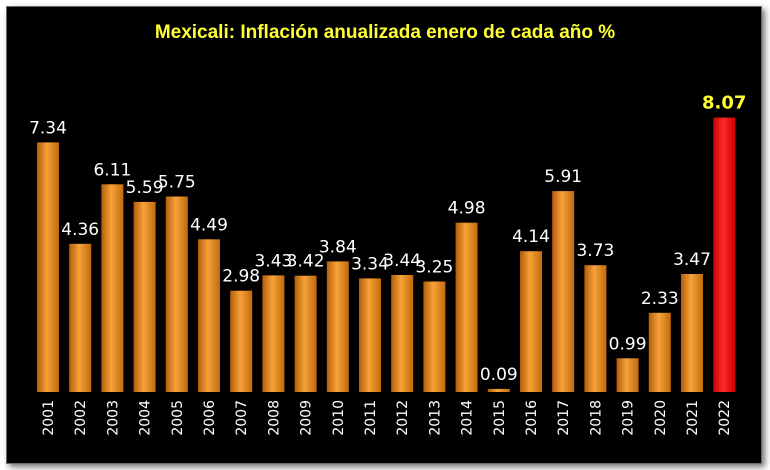 The width and height of the screenshot is (770, 470). I want to click on x-tick-label-2017: 2017, so click(564, 418).